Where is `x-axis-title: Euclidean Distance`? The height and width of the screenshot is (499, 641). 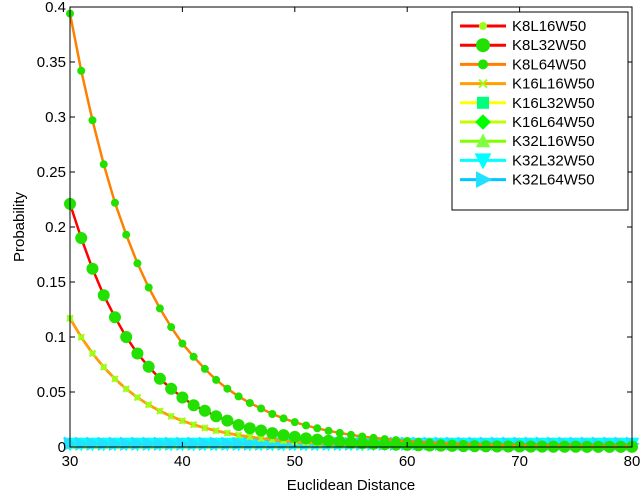
x-axis-title: Euclidean Distance is located at coordinates (351, 485).